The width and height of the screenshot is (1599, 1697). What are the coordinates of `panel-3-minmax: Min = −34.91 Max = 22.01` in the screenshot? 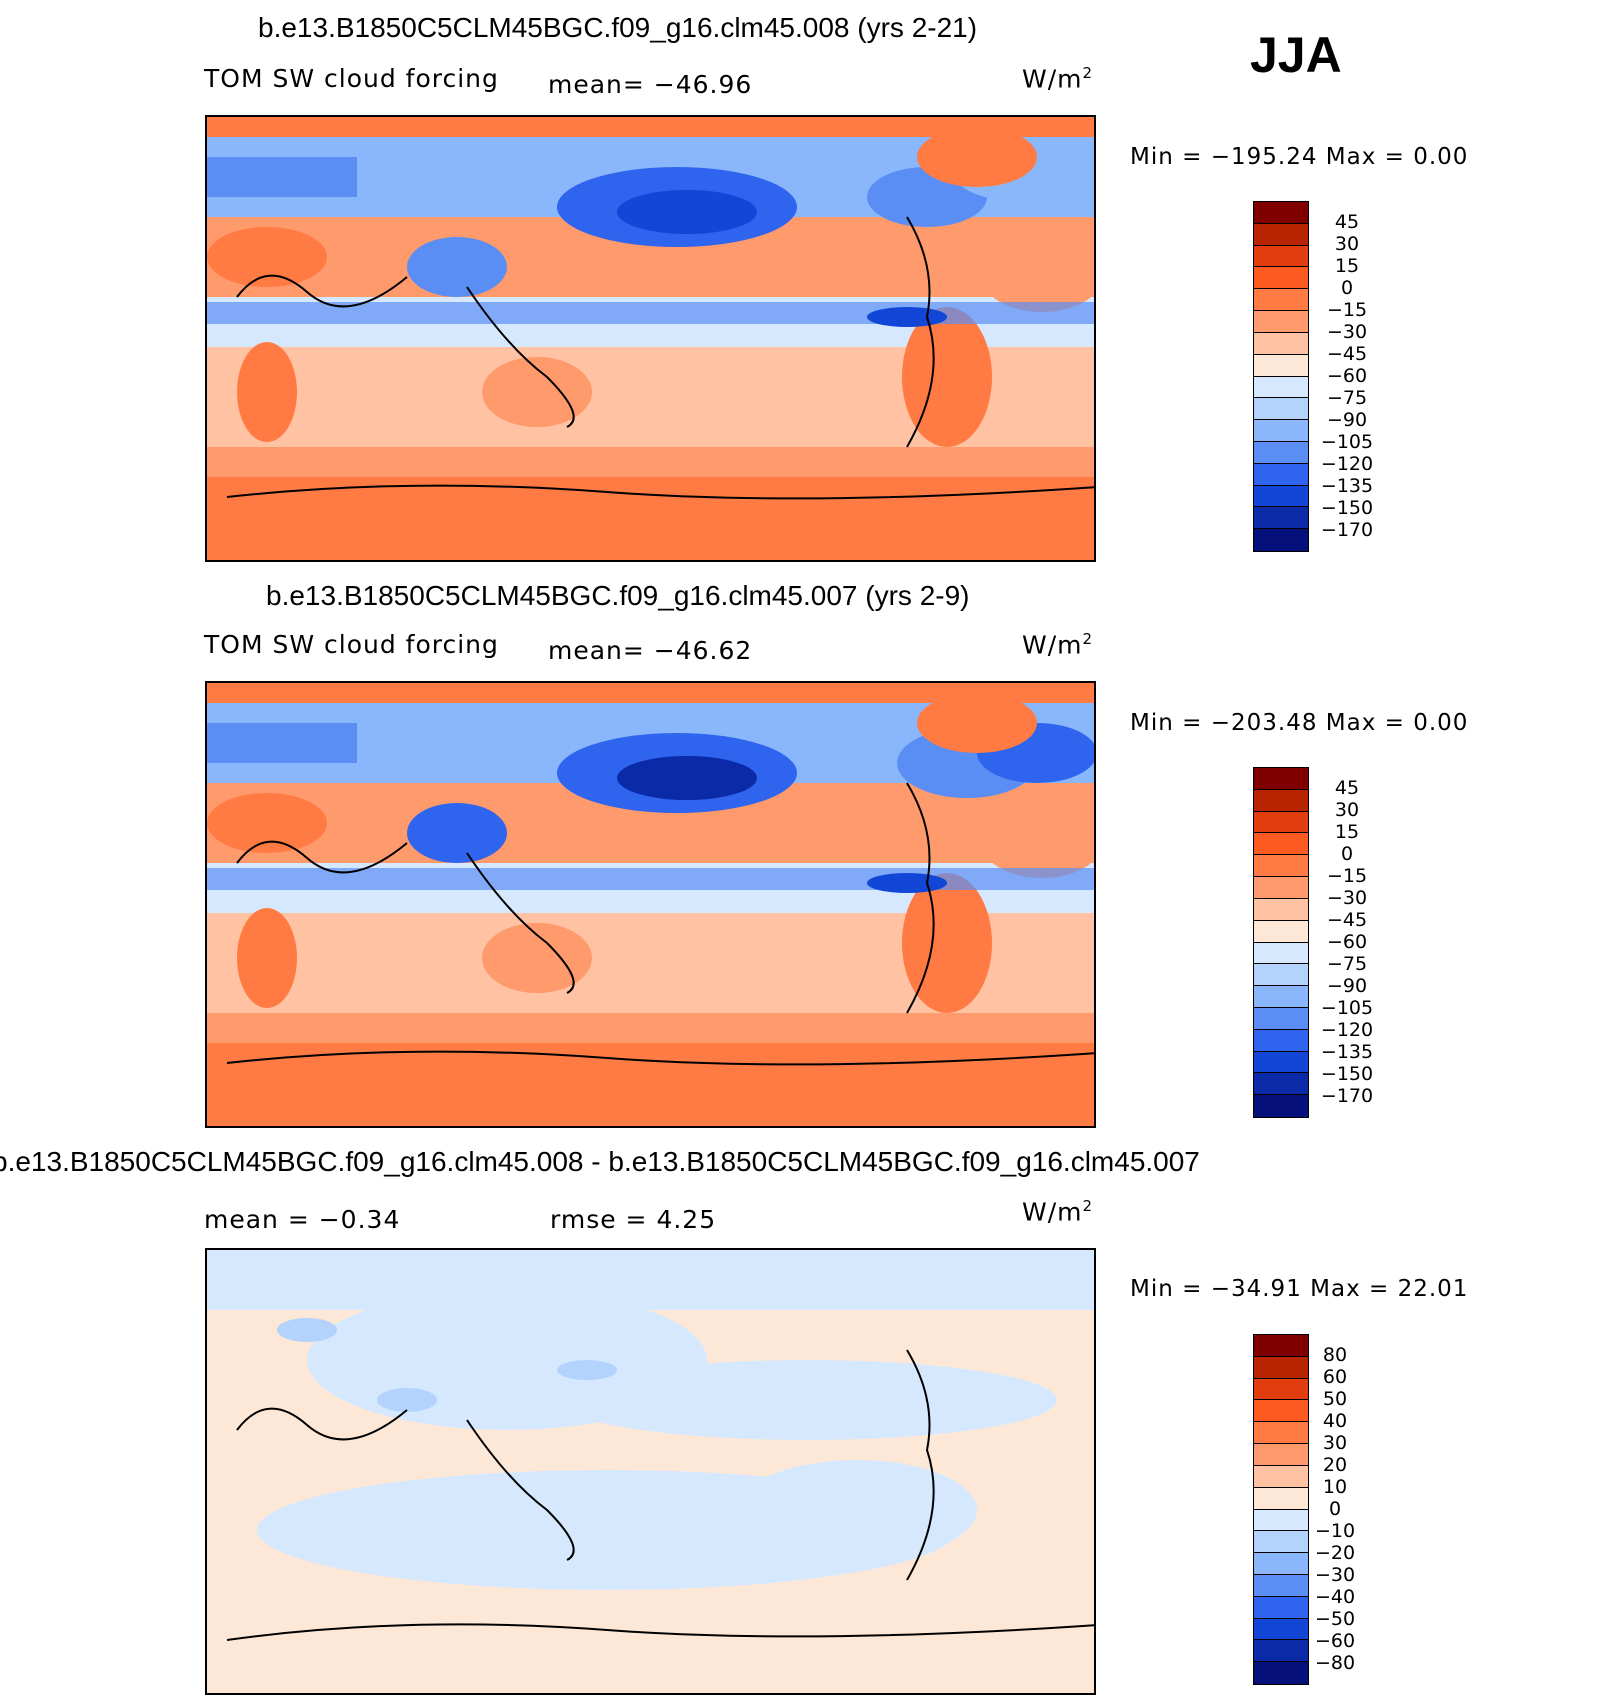 It's located at (1299, 1289).